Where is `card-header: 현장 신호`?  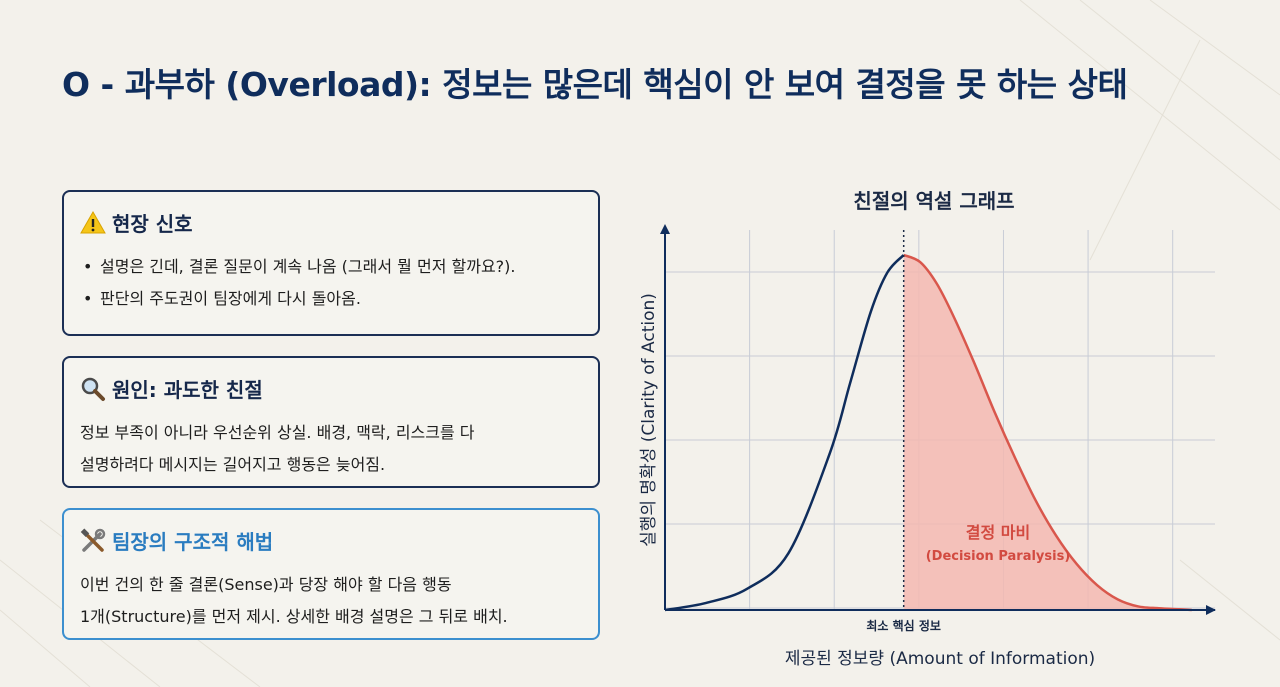
card-header: 현장 신호 is located at coordinates (330, 222).